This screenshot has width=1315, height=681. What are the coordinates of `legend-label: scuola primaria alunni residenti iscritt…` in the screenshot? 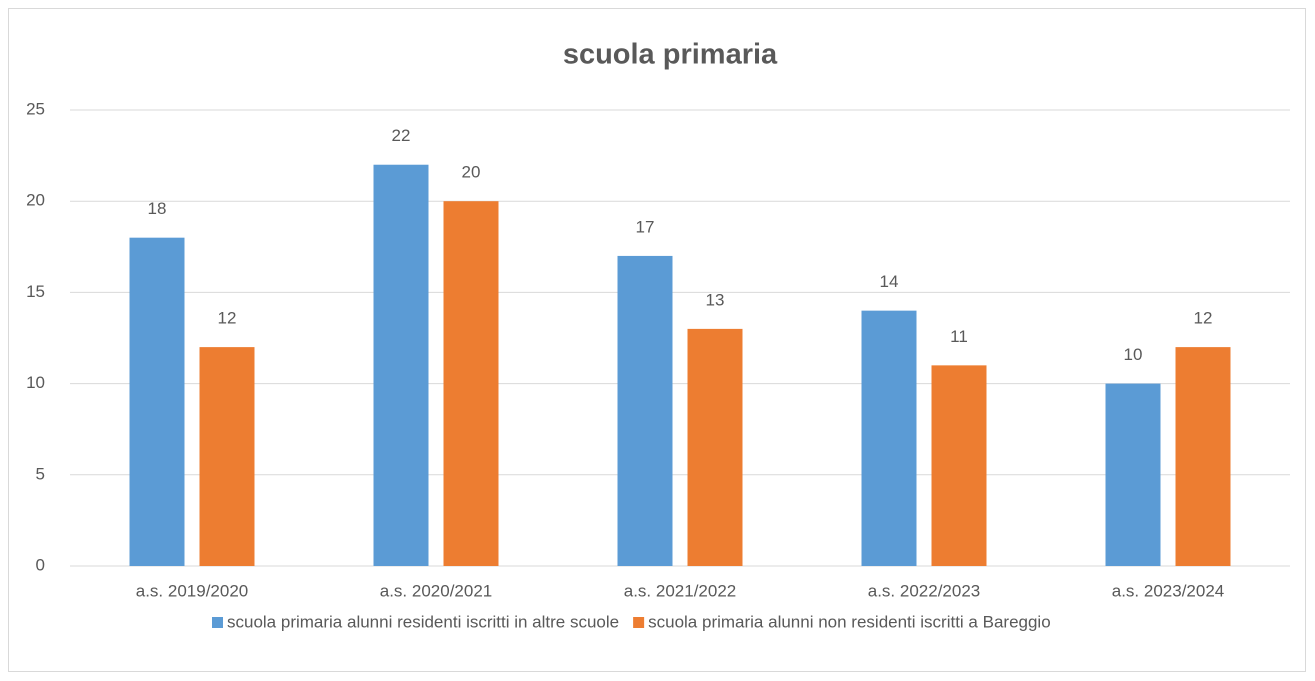 It's located at (423, 621).